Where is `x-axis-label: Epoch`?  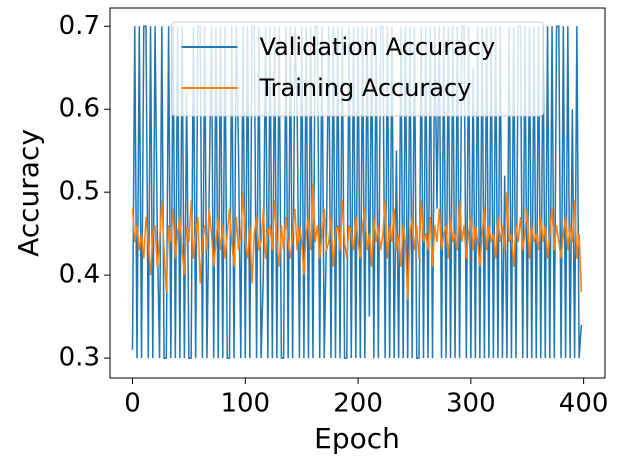
x-axis-label: Epoch is located at coordinates (357, 438).